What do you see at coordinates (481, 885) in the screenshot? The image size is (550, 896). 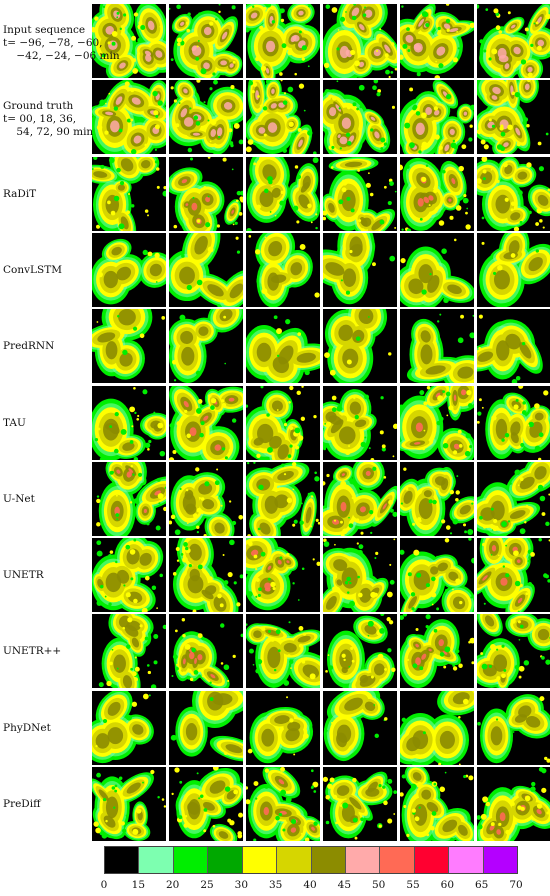 I see `colorbar-tick: 65` at bounding box center [481, 885].